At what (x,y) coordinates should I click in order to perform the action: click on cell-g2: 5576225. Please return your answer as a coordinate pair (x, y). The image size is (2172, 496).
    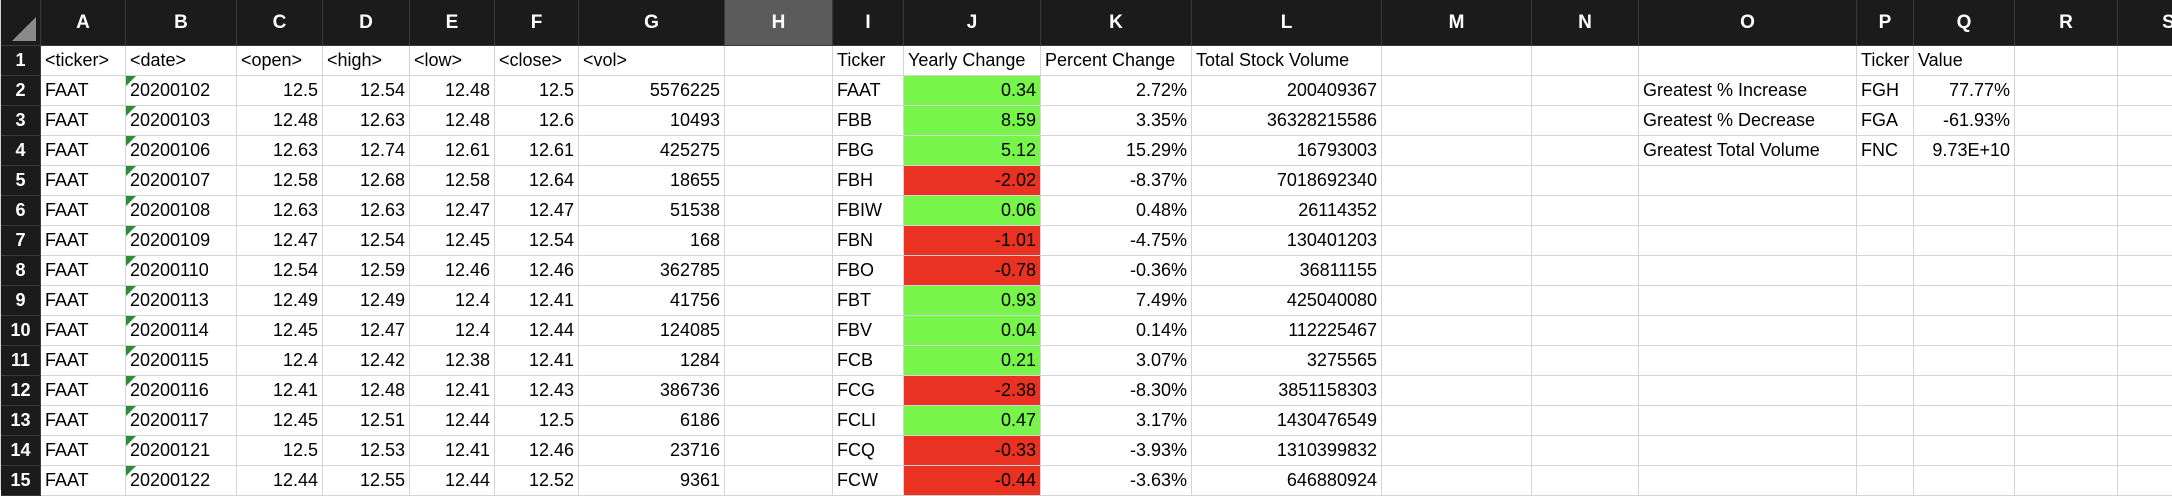
    Looking at the image, I should click on (652, 91).